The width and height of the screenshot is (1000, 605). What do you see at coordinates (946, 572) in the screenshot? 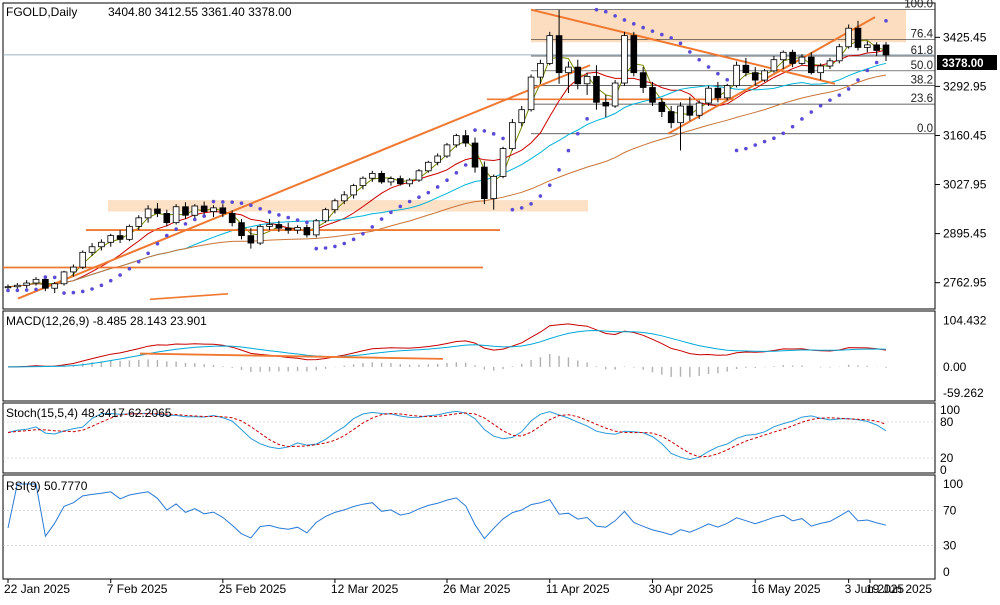
I see `rsi-axis-label: 0` at bounding box center [946, 572].